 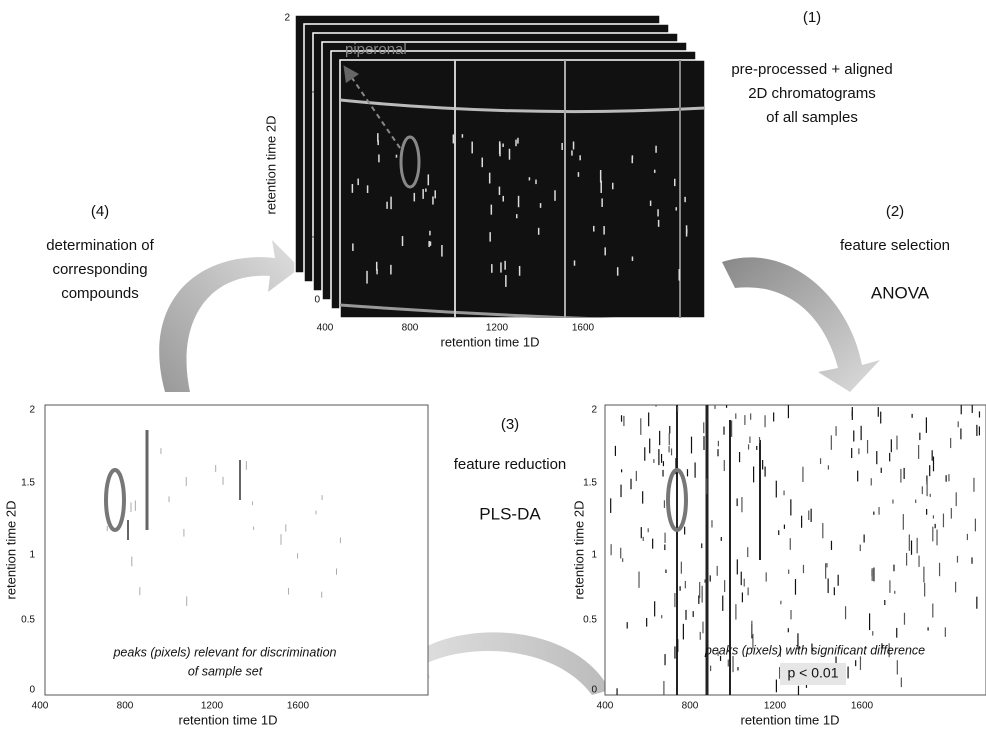 I want to click on step-text: 2D chromatograms, so click(x=812, y=93).